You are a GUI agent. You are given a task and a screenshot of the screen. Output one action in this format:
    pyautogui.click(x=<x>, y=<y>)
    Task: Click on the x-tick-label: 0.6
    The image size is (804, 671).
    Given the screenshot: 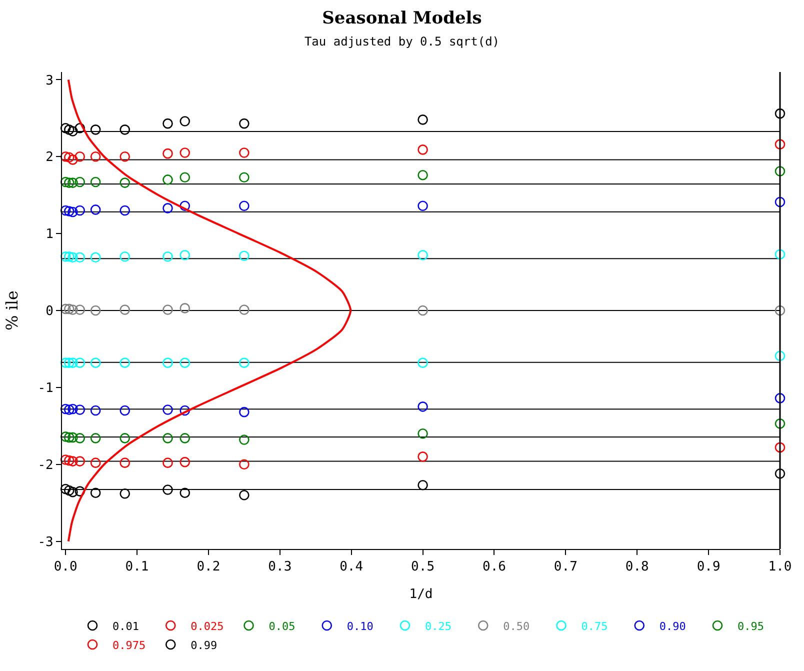 What is the action you would take?
    pyautogui.click(x=494, y=567)
    